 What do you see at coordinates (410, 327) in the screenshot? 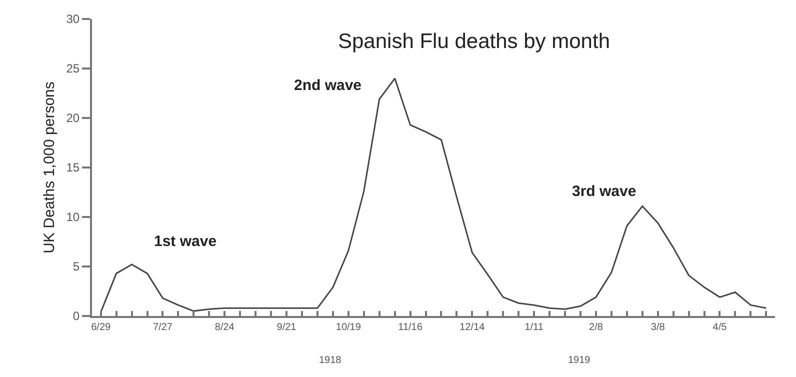
I see `x-tick-label: 11/16` at bounding box center [410, 327].